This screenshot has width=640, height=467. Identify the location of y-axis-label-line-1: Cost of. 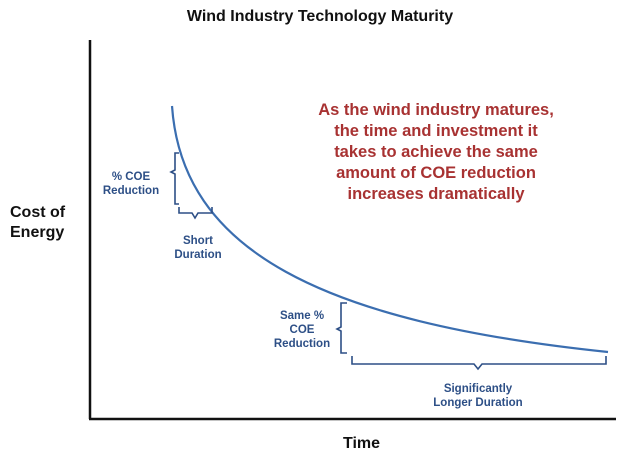
(38, 212).